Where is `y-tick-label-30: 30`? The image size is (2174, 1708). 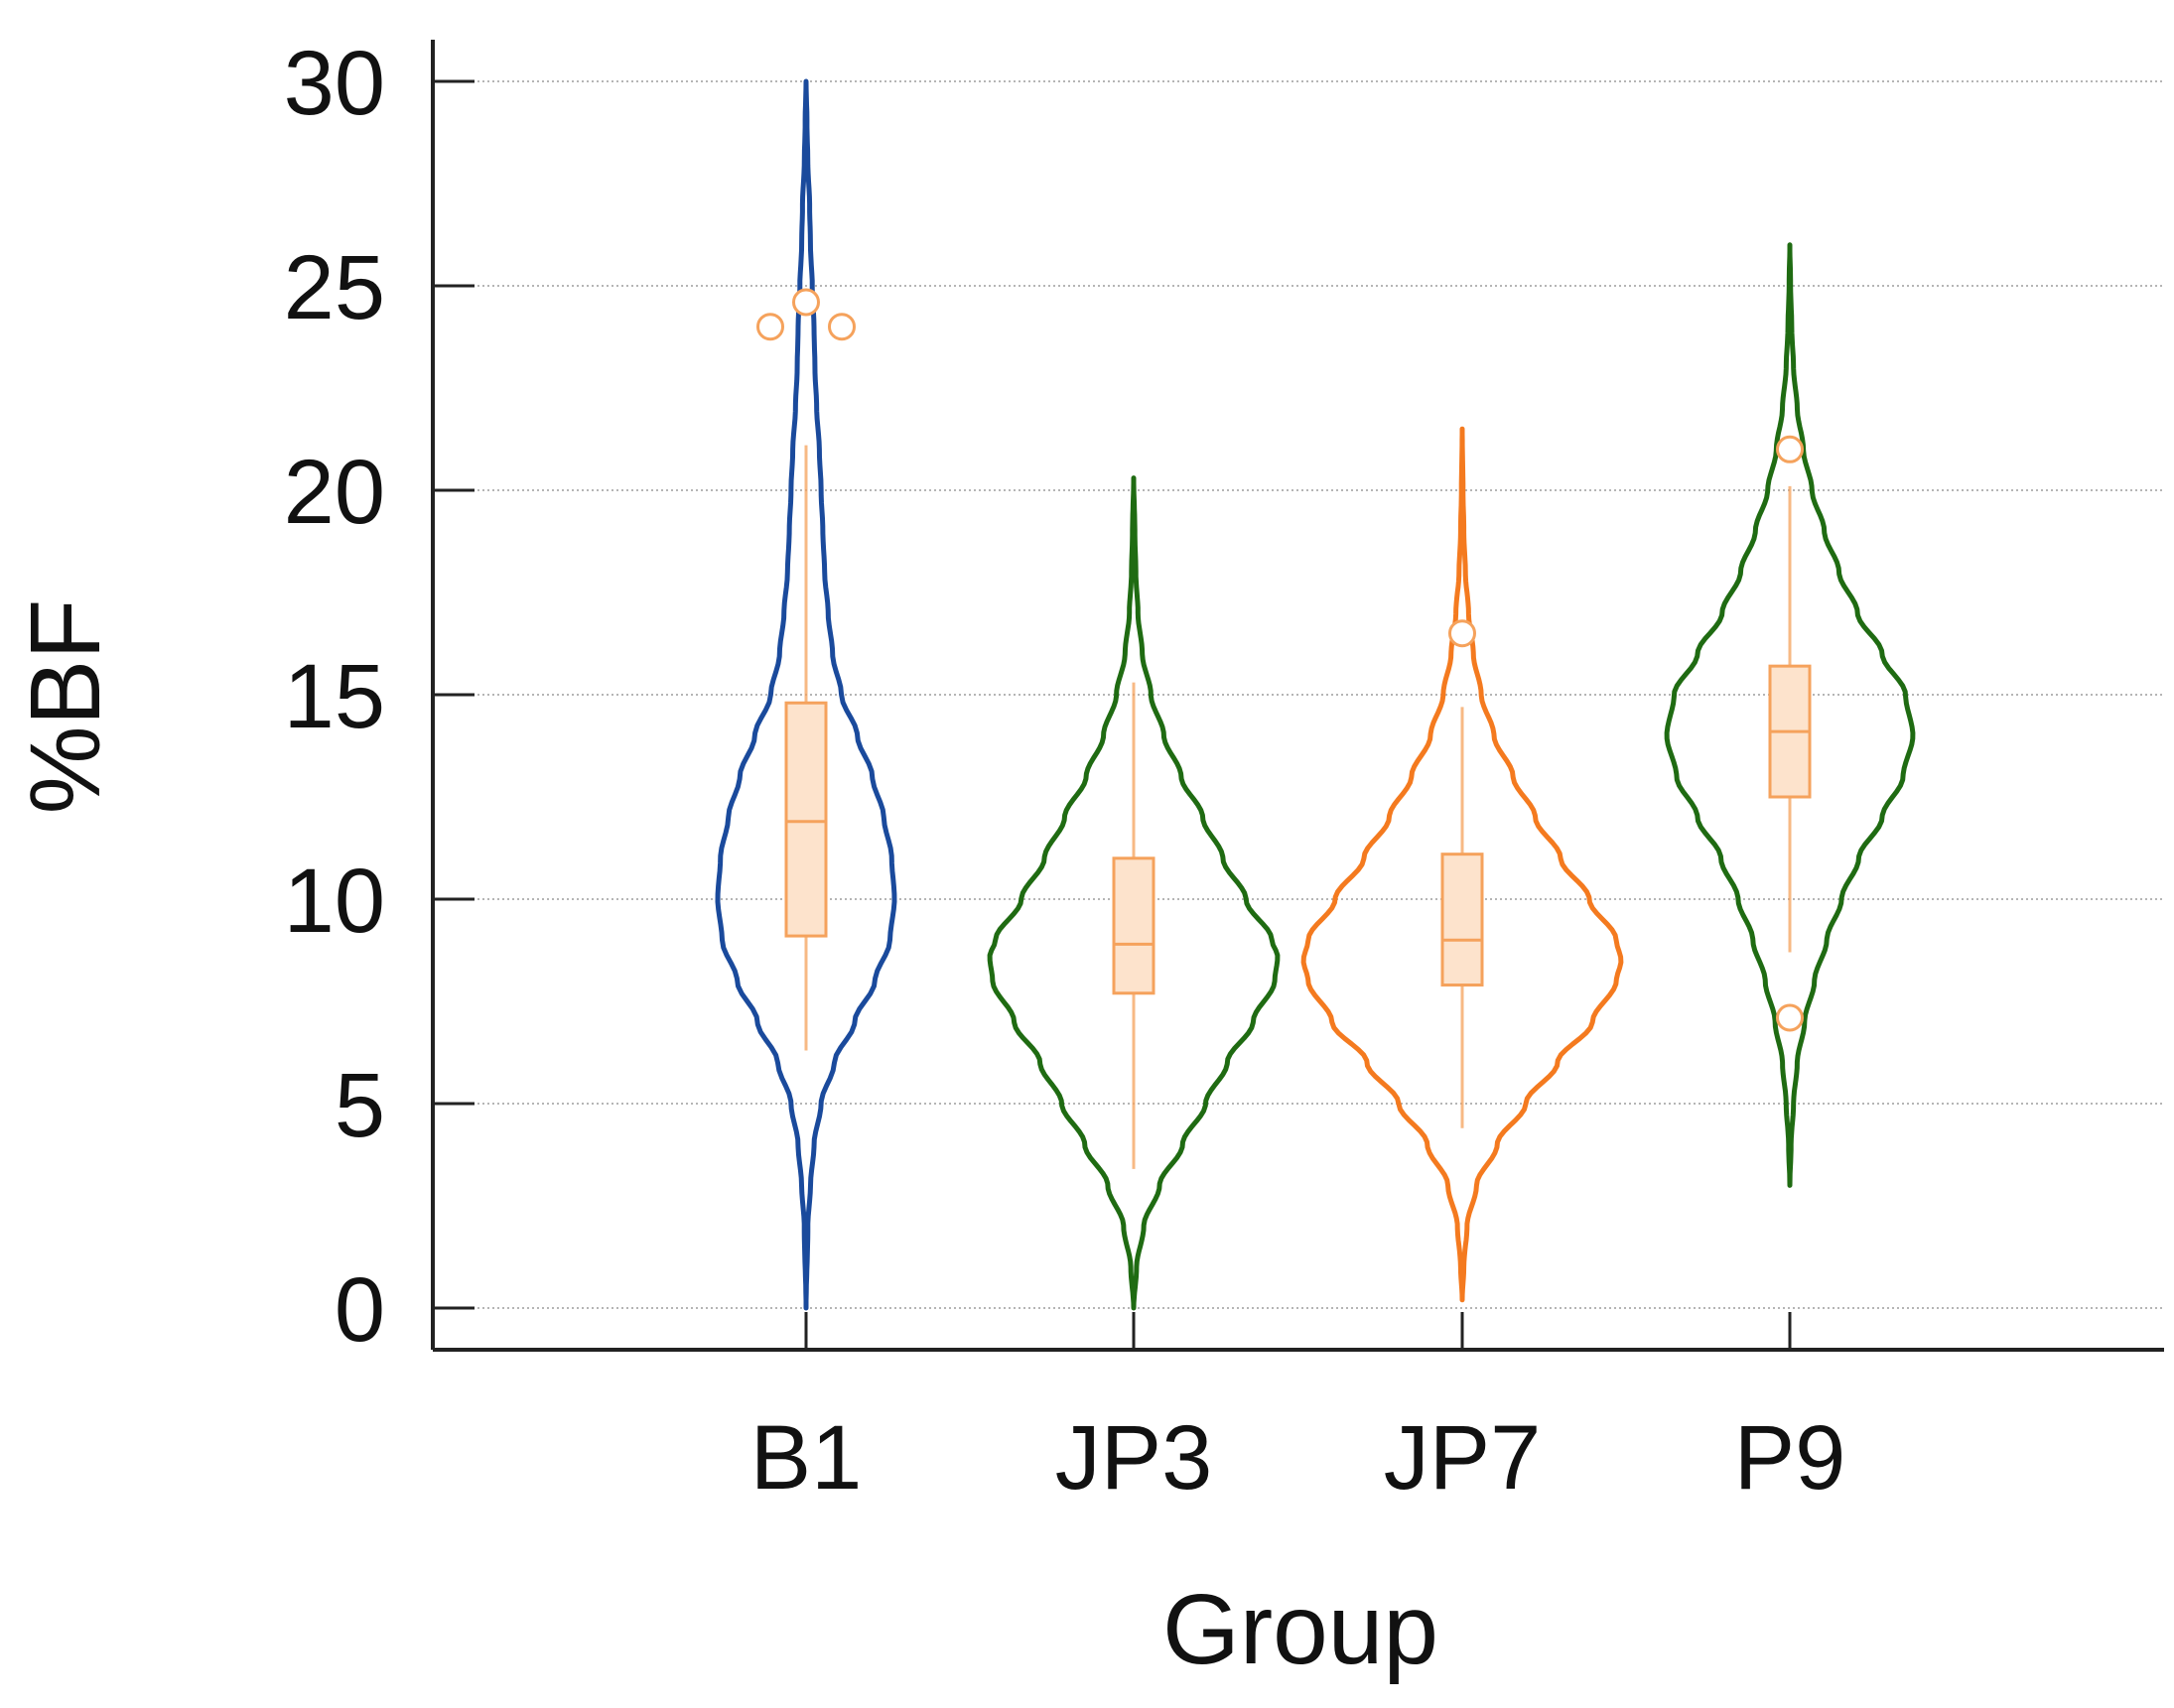
y-tick-label-30: 30 is located at coordinates (334, 83).